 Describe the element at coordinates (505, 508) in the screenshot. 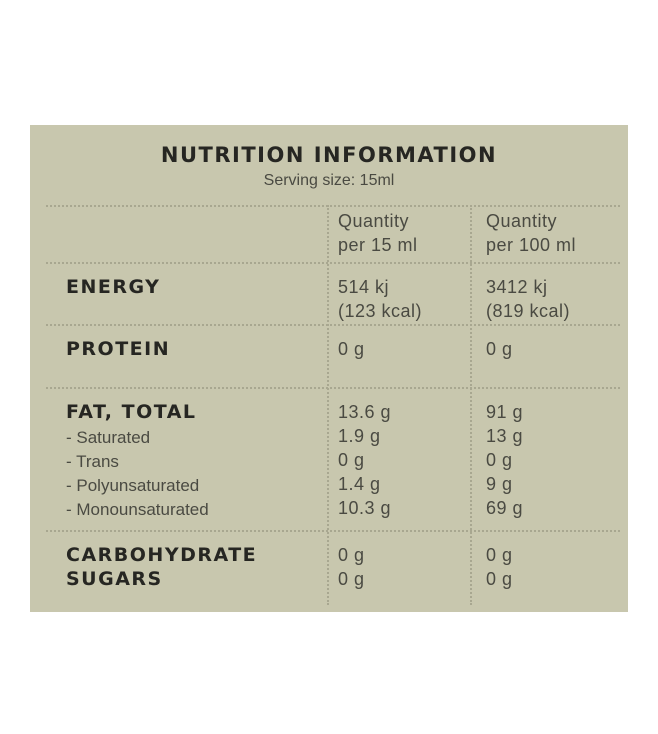

I see `nutrient-value: 69 g` at that location.